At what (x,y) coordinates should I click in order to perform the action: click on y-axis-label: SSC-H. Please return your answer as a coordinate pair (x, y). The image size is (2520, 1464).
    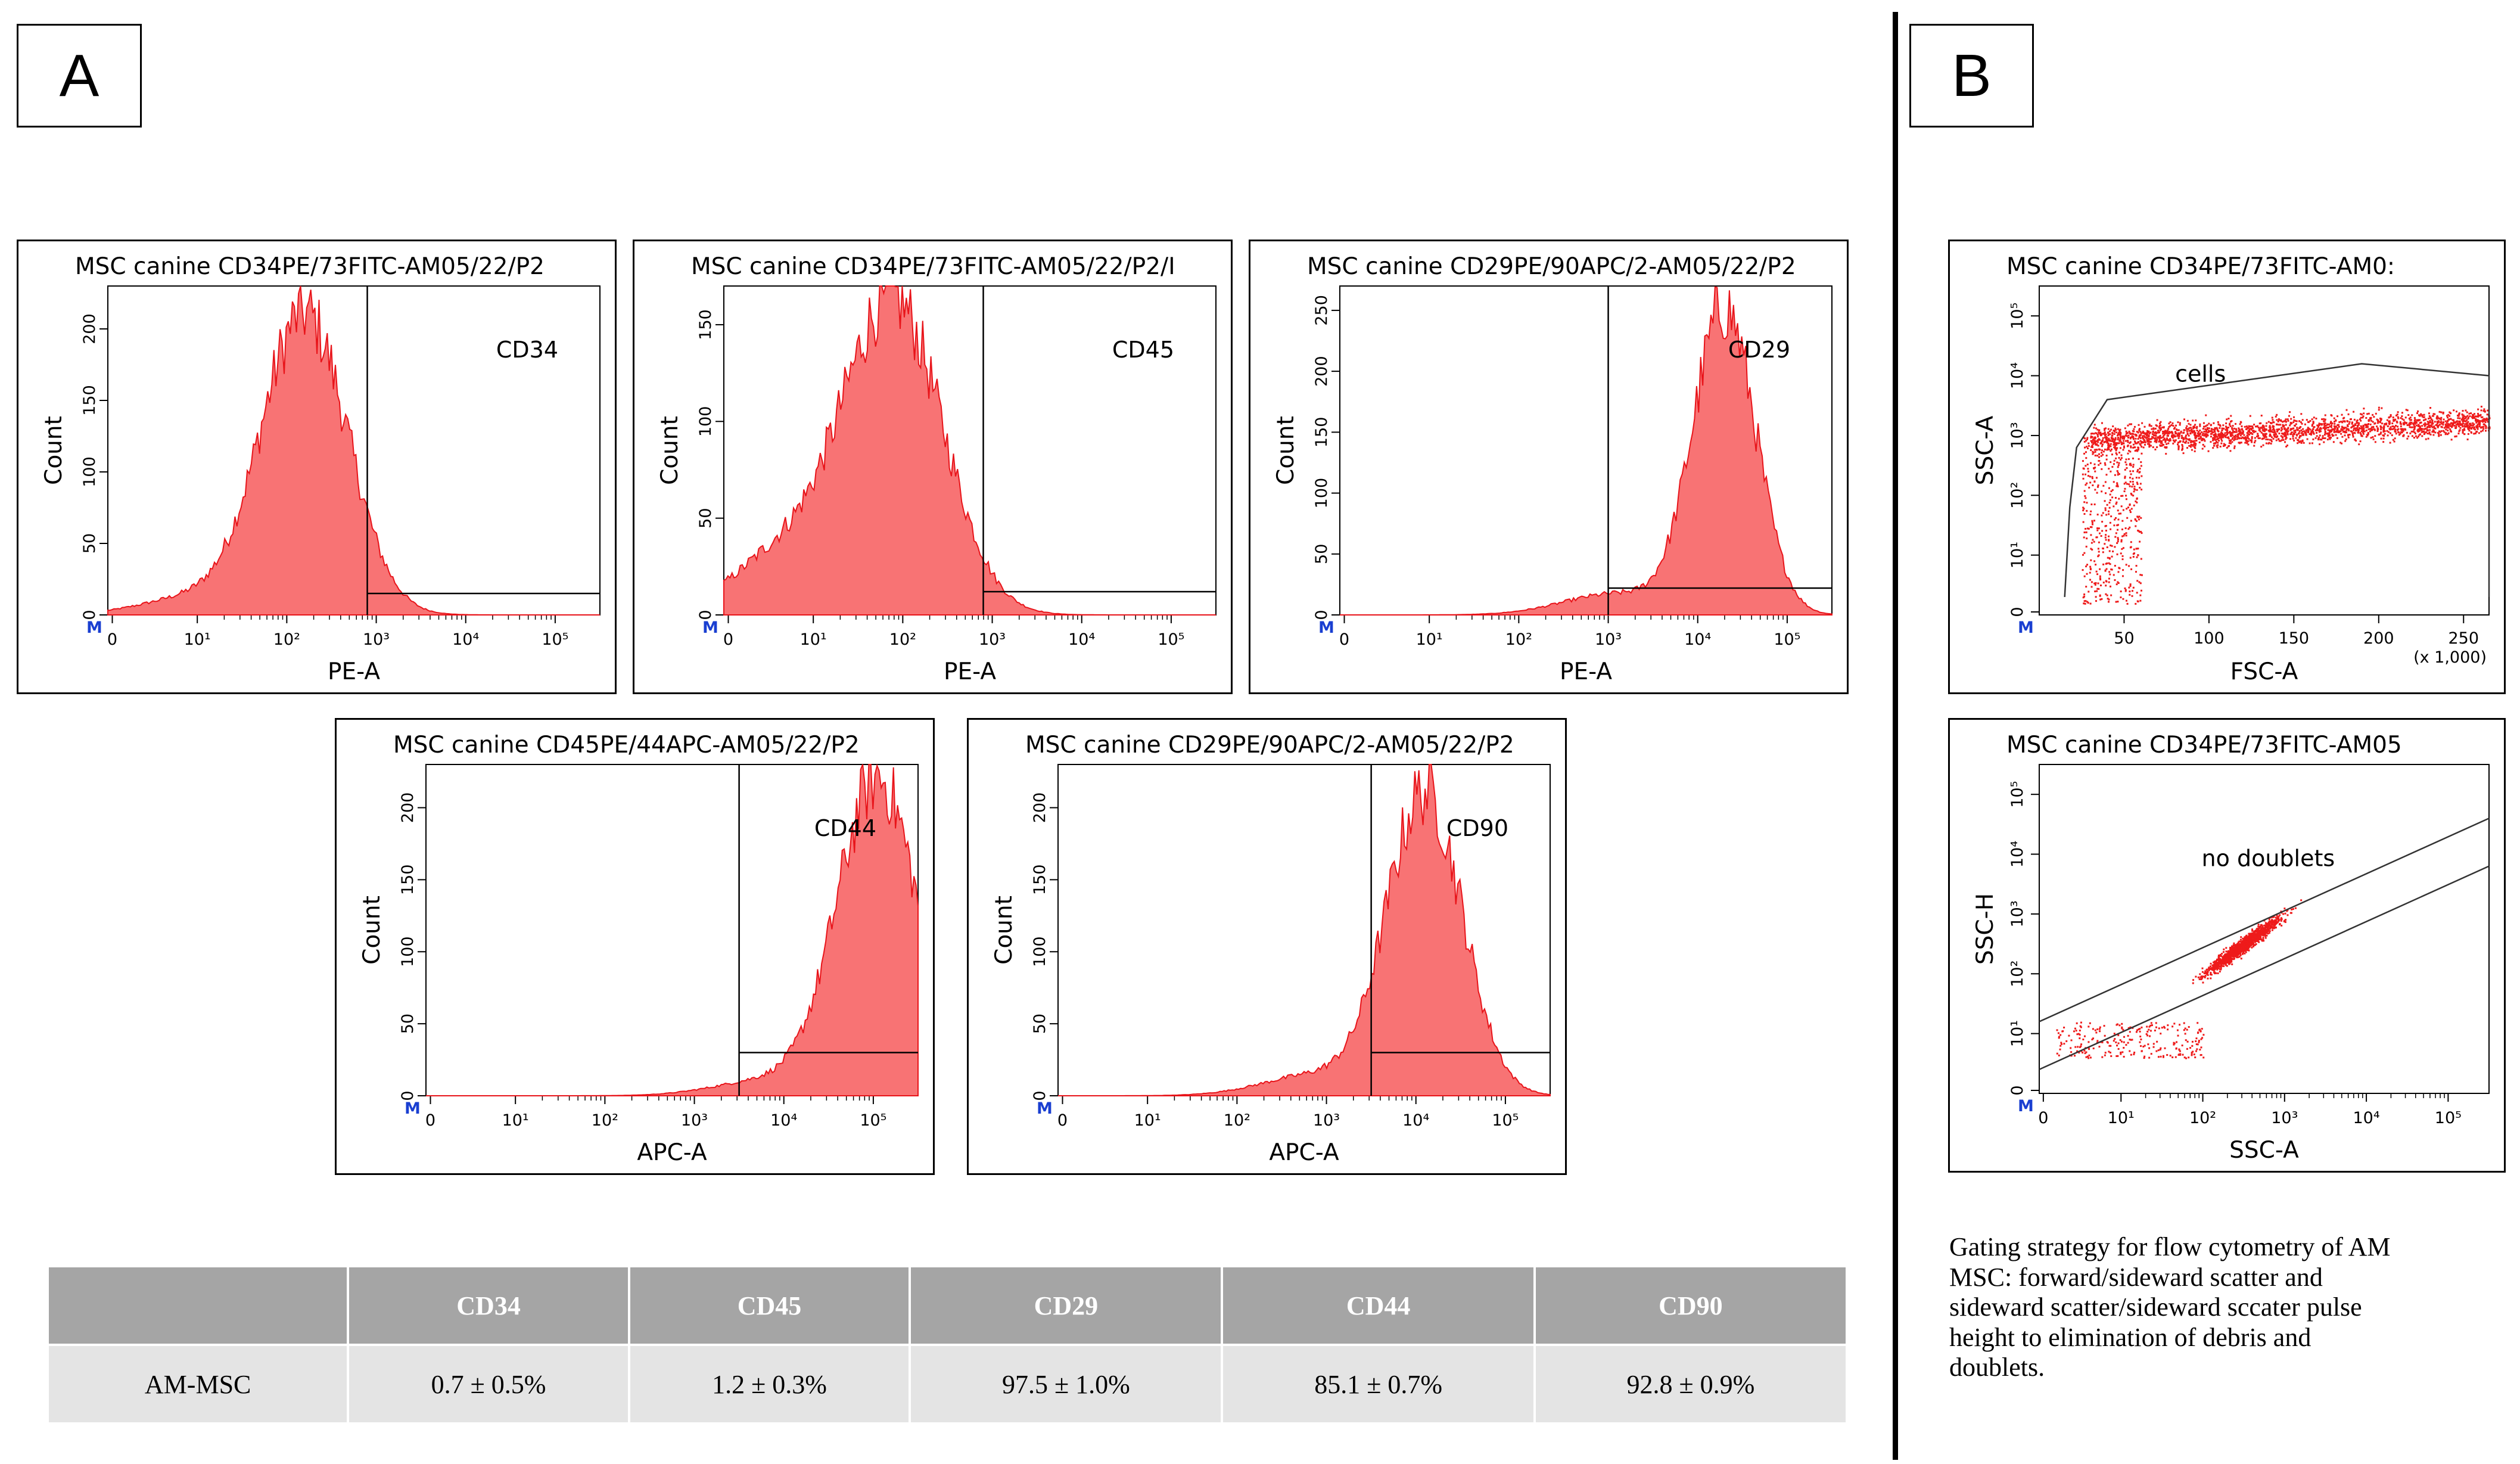
    Looking at the image, I should click on (1985, 929).